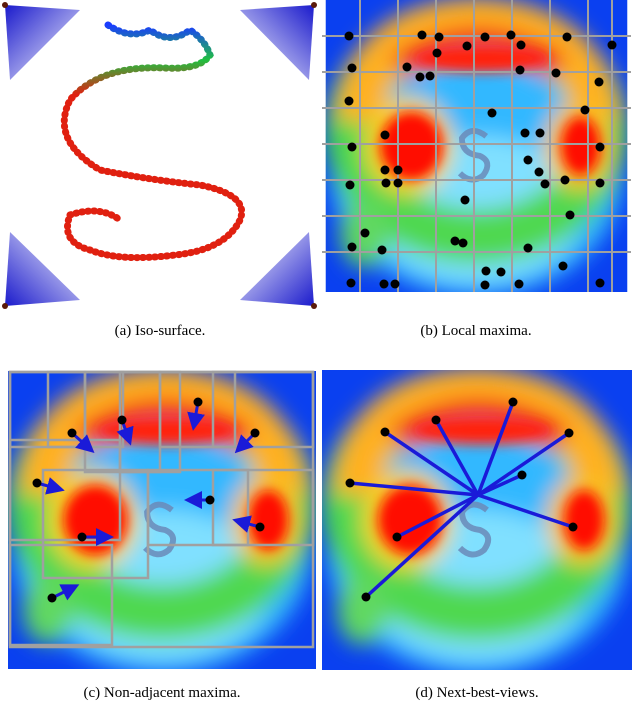  I want to click on caption: (b) Local maxima., so click(475, 331).